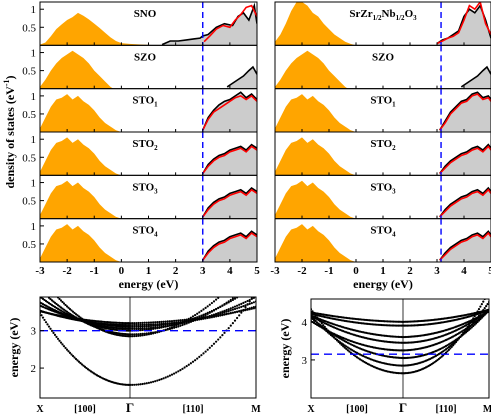  What do you see at coordinates (230, 271) in the screenshot?
I see `x-tick-label: 4` at bounding box center [230, 271].